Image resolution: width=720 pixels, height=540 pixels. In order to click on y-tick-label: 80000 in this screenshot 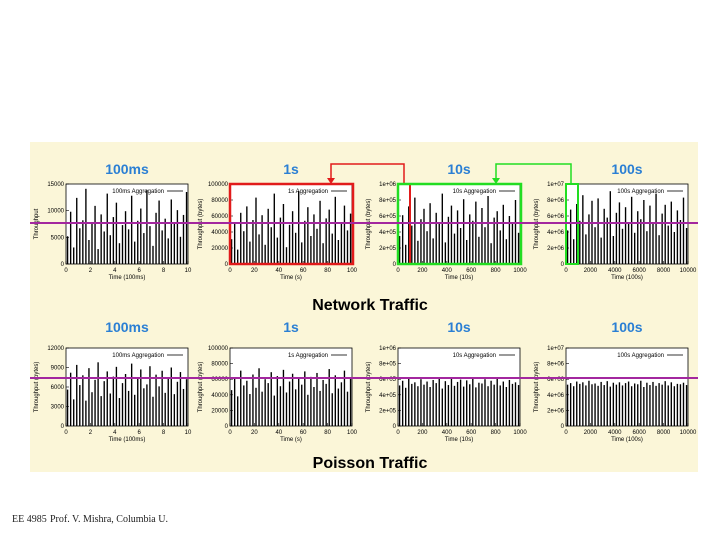, I will do `click(219, 201)`.